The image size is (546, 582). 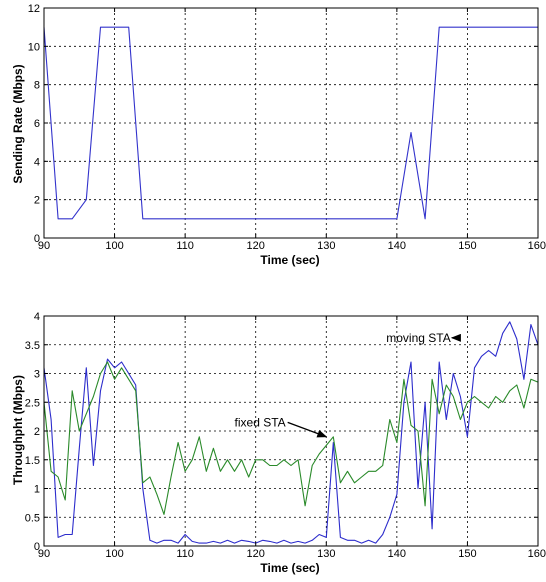 I want to click on annotation-label: fixed STA, so click(x=260, y=422).